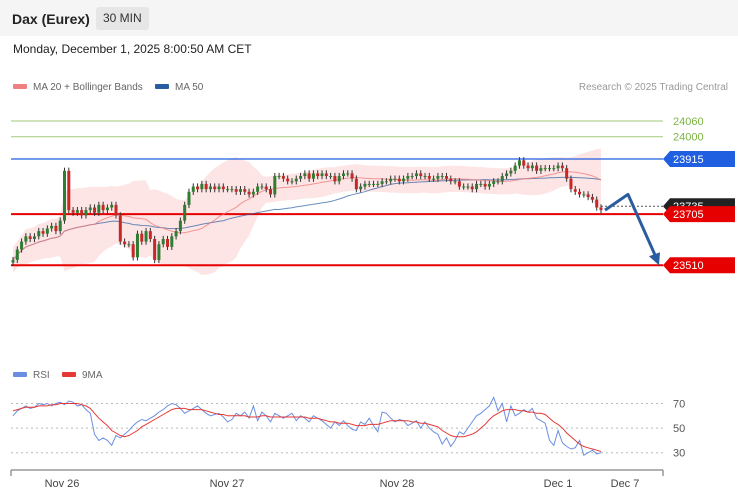 The height and width of the screenshot is (500, 738). What do you see at coordinates (162, 86) in the screenshot?
I see `ma50-legend-swatch` at bounding box center [162, 86].